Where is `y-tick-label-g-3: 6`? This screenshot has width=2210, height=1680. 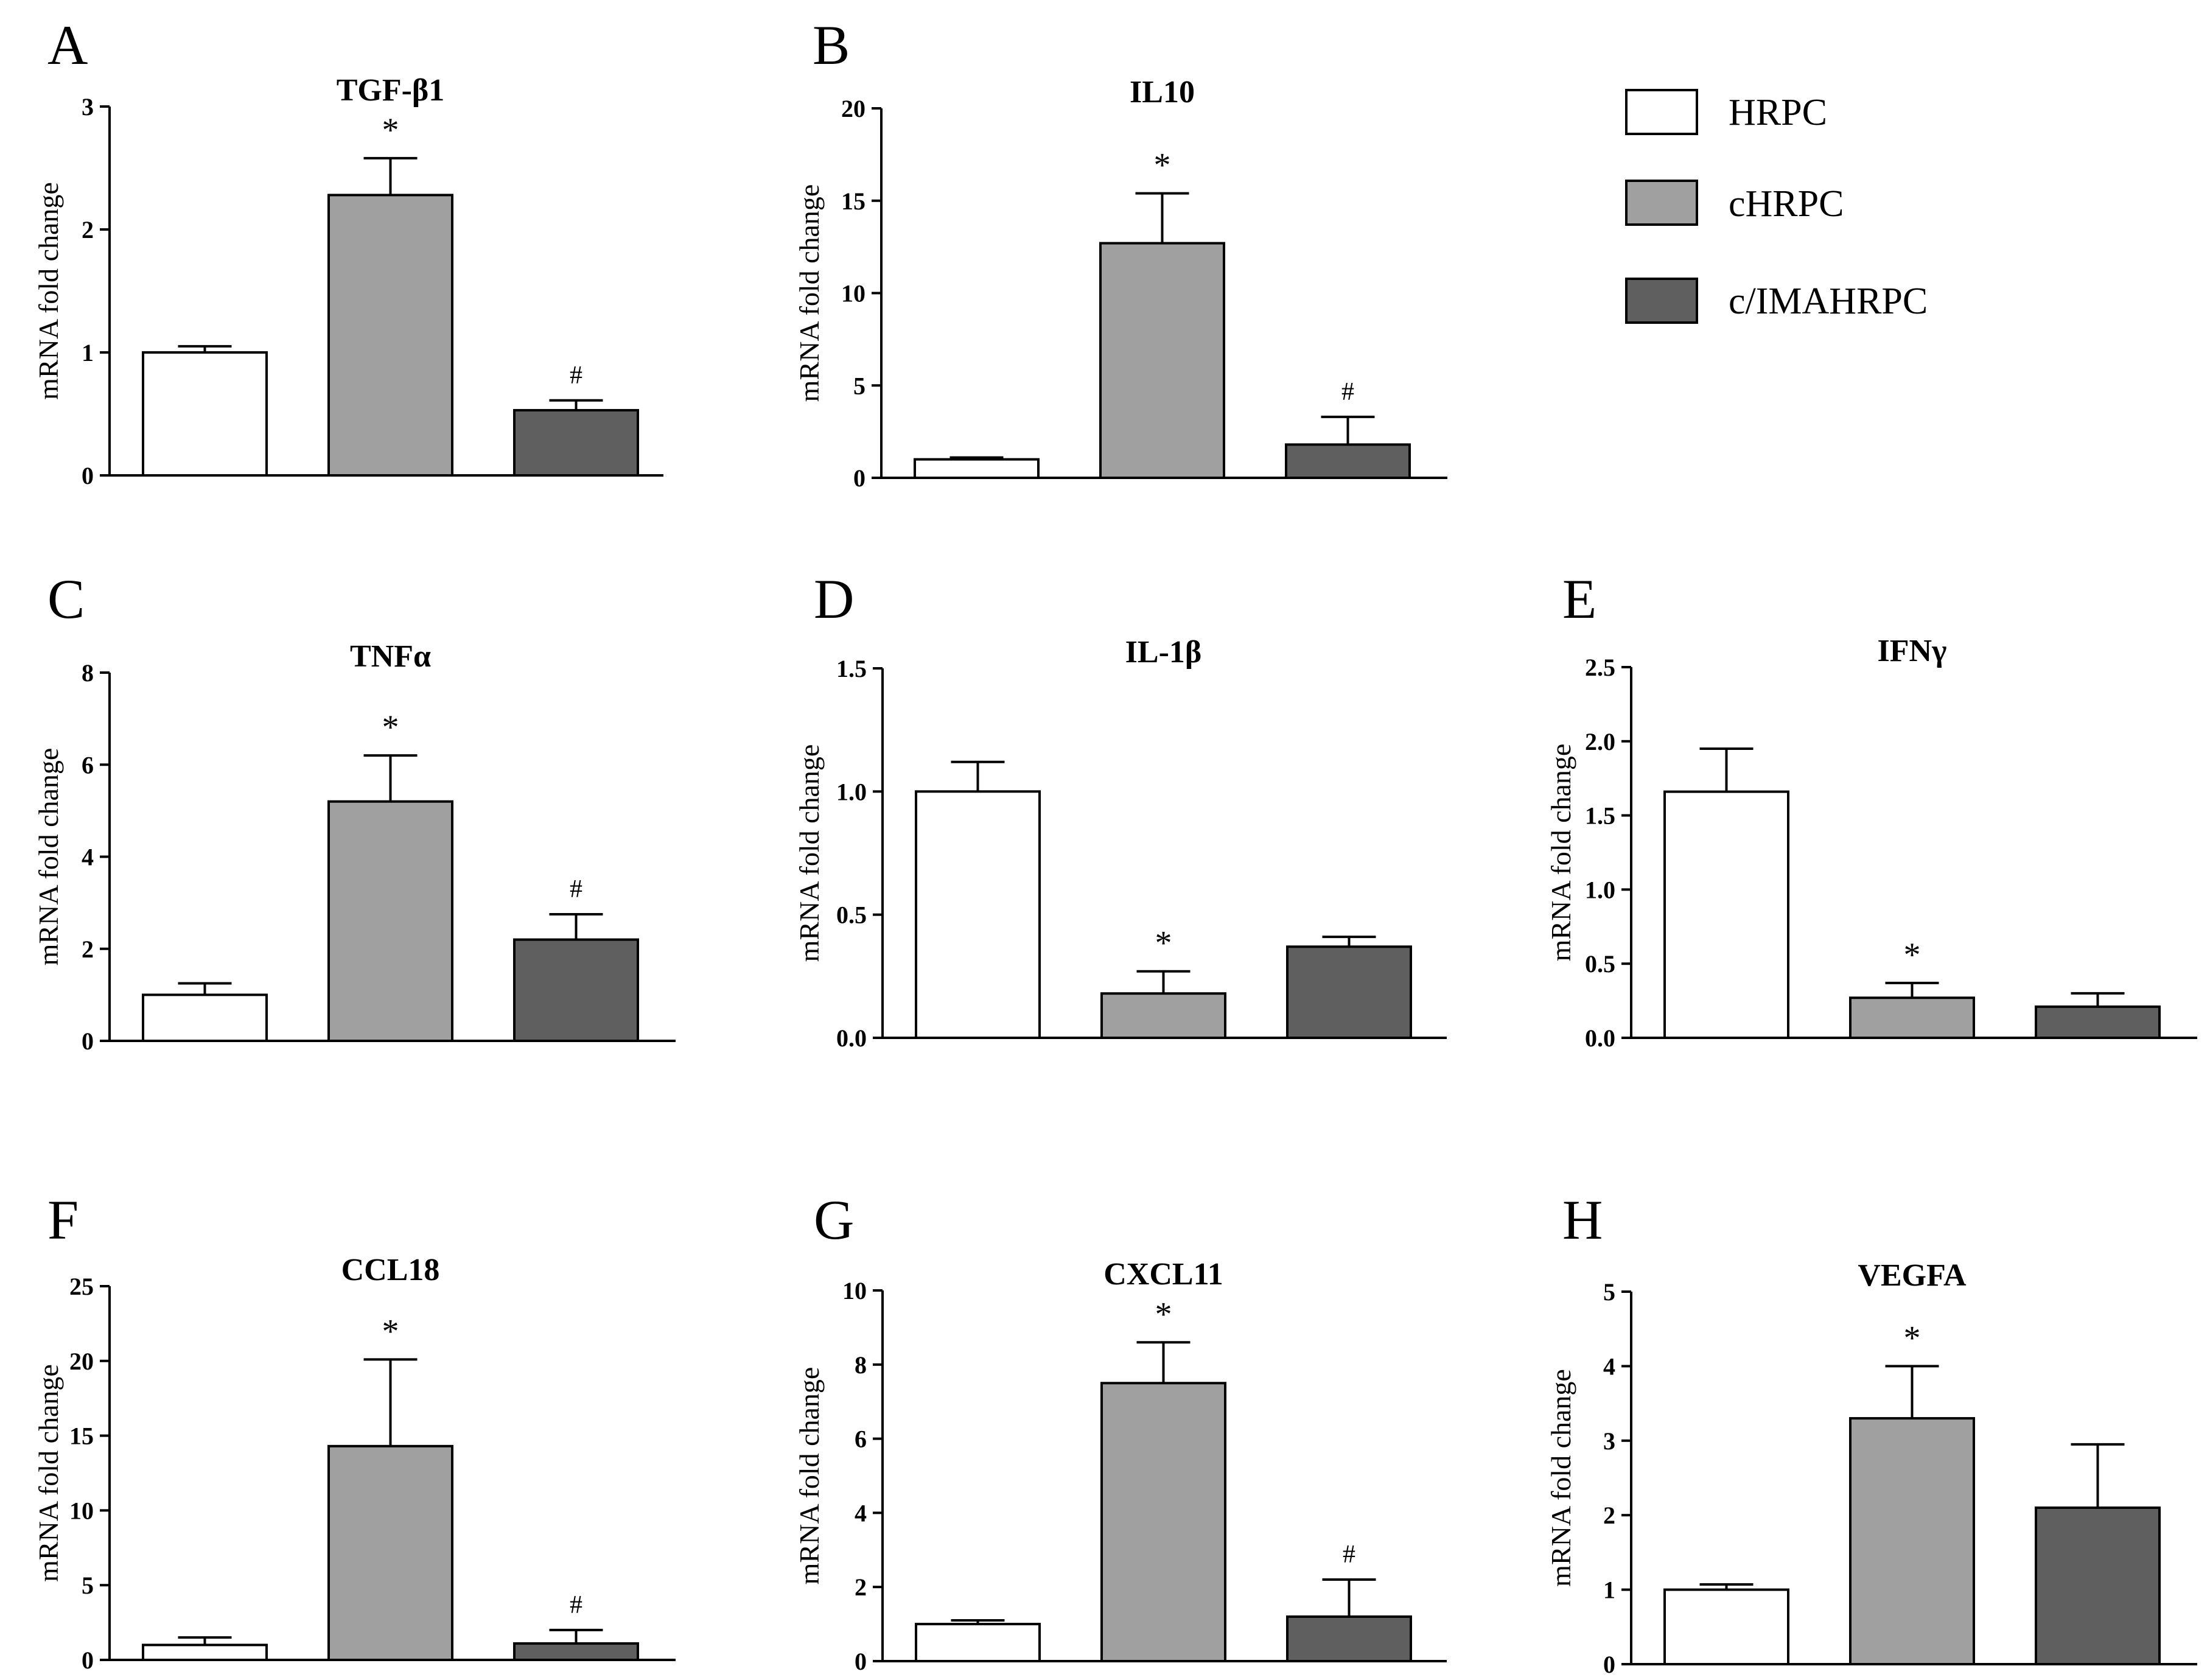 y-tick-label-g-3: 6 is located at coordinates (861, 1439).